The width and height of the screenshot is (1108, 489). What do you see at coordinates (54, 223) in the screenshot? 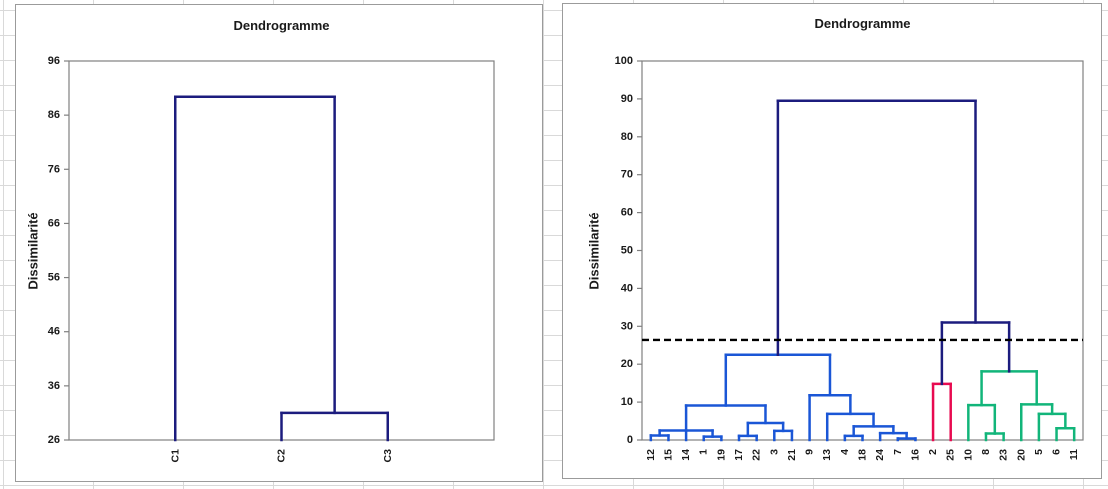
I see `svg-text: 66` at bounding box center [54, 223].